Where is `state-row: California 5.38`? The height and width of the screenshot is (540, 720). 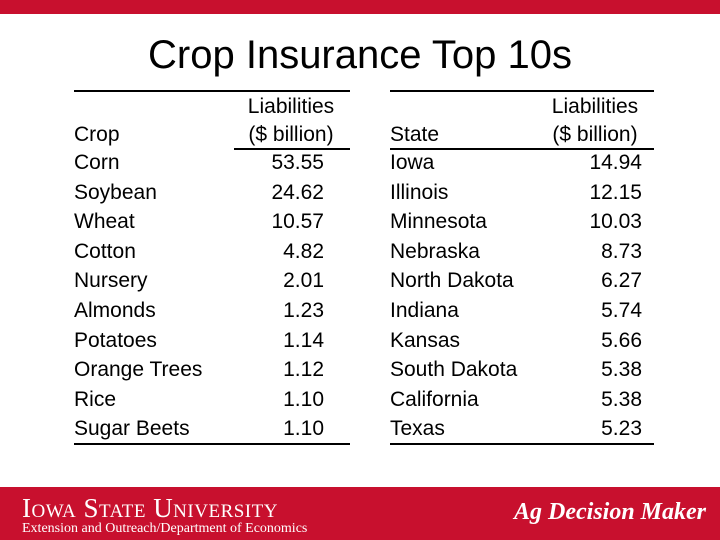
state-row: California 5.38 is located at coordinates (522, 400).